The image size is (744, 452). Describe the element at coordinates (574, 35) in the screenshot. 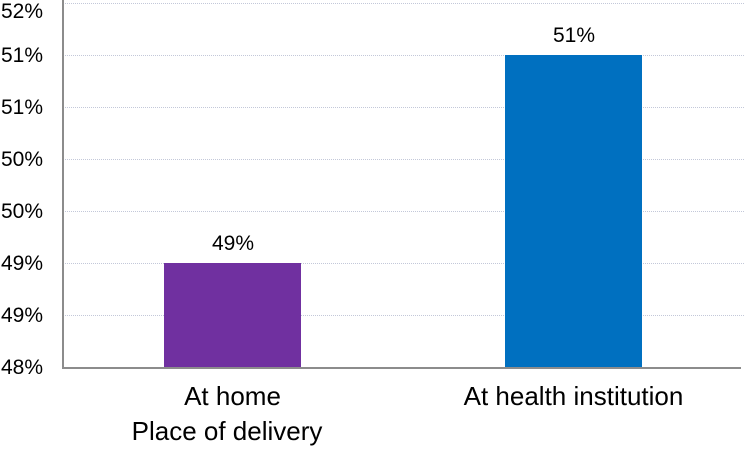

I see `bar-value-label: 51%` at that location.